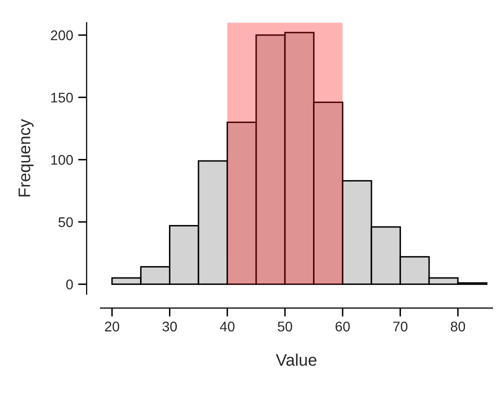  Describe the element at coordinates (112, 327) in the screenshot. I see `x-tick-label: 20` at that location.